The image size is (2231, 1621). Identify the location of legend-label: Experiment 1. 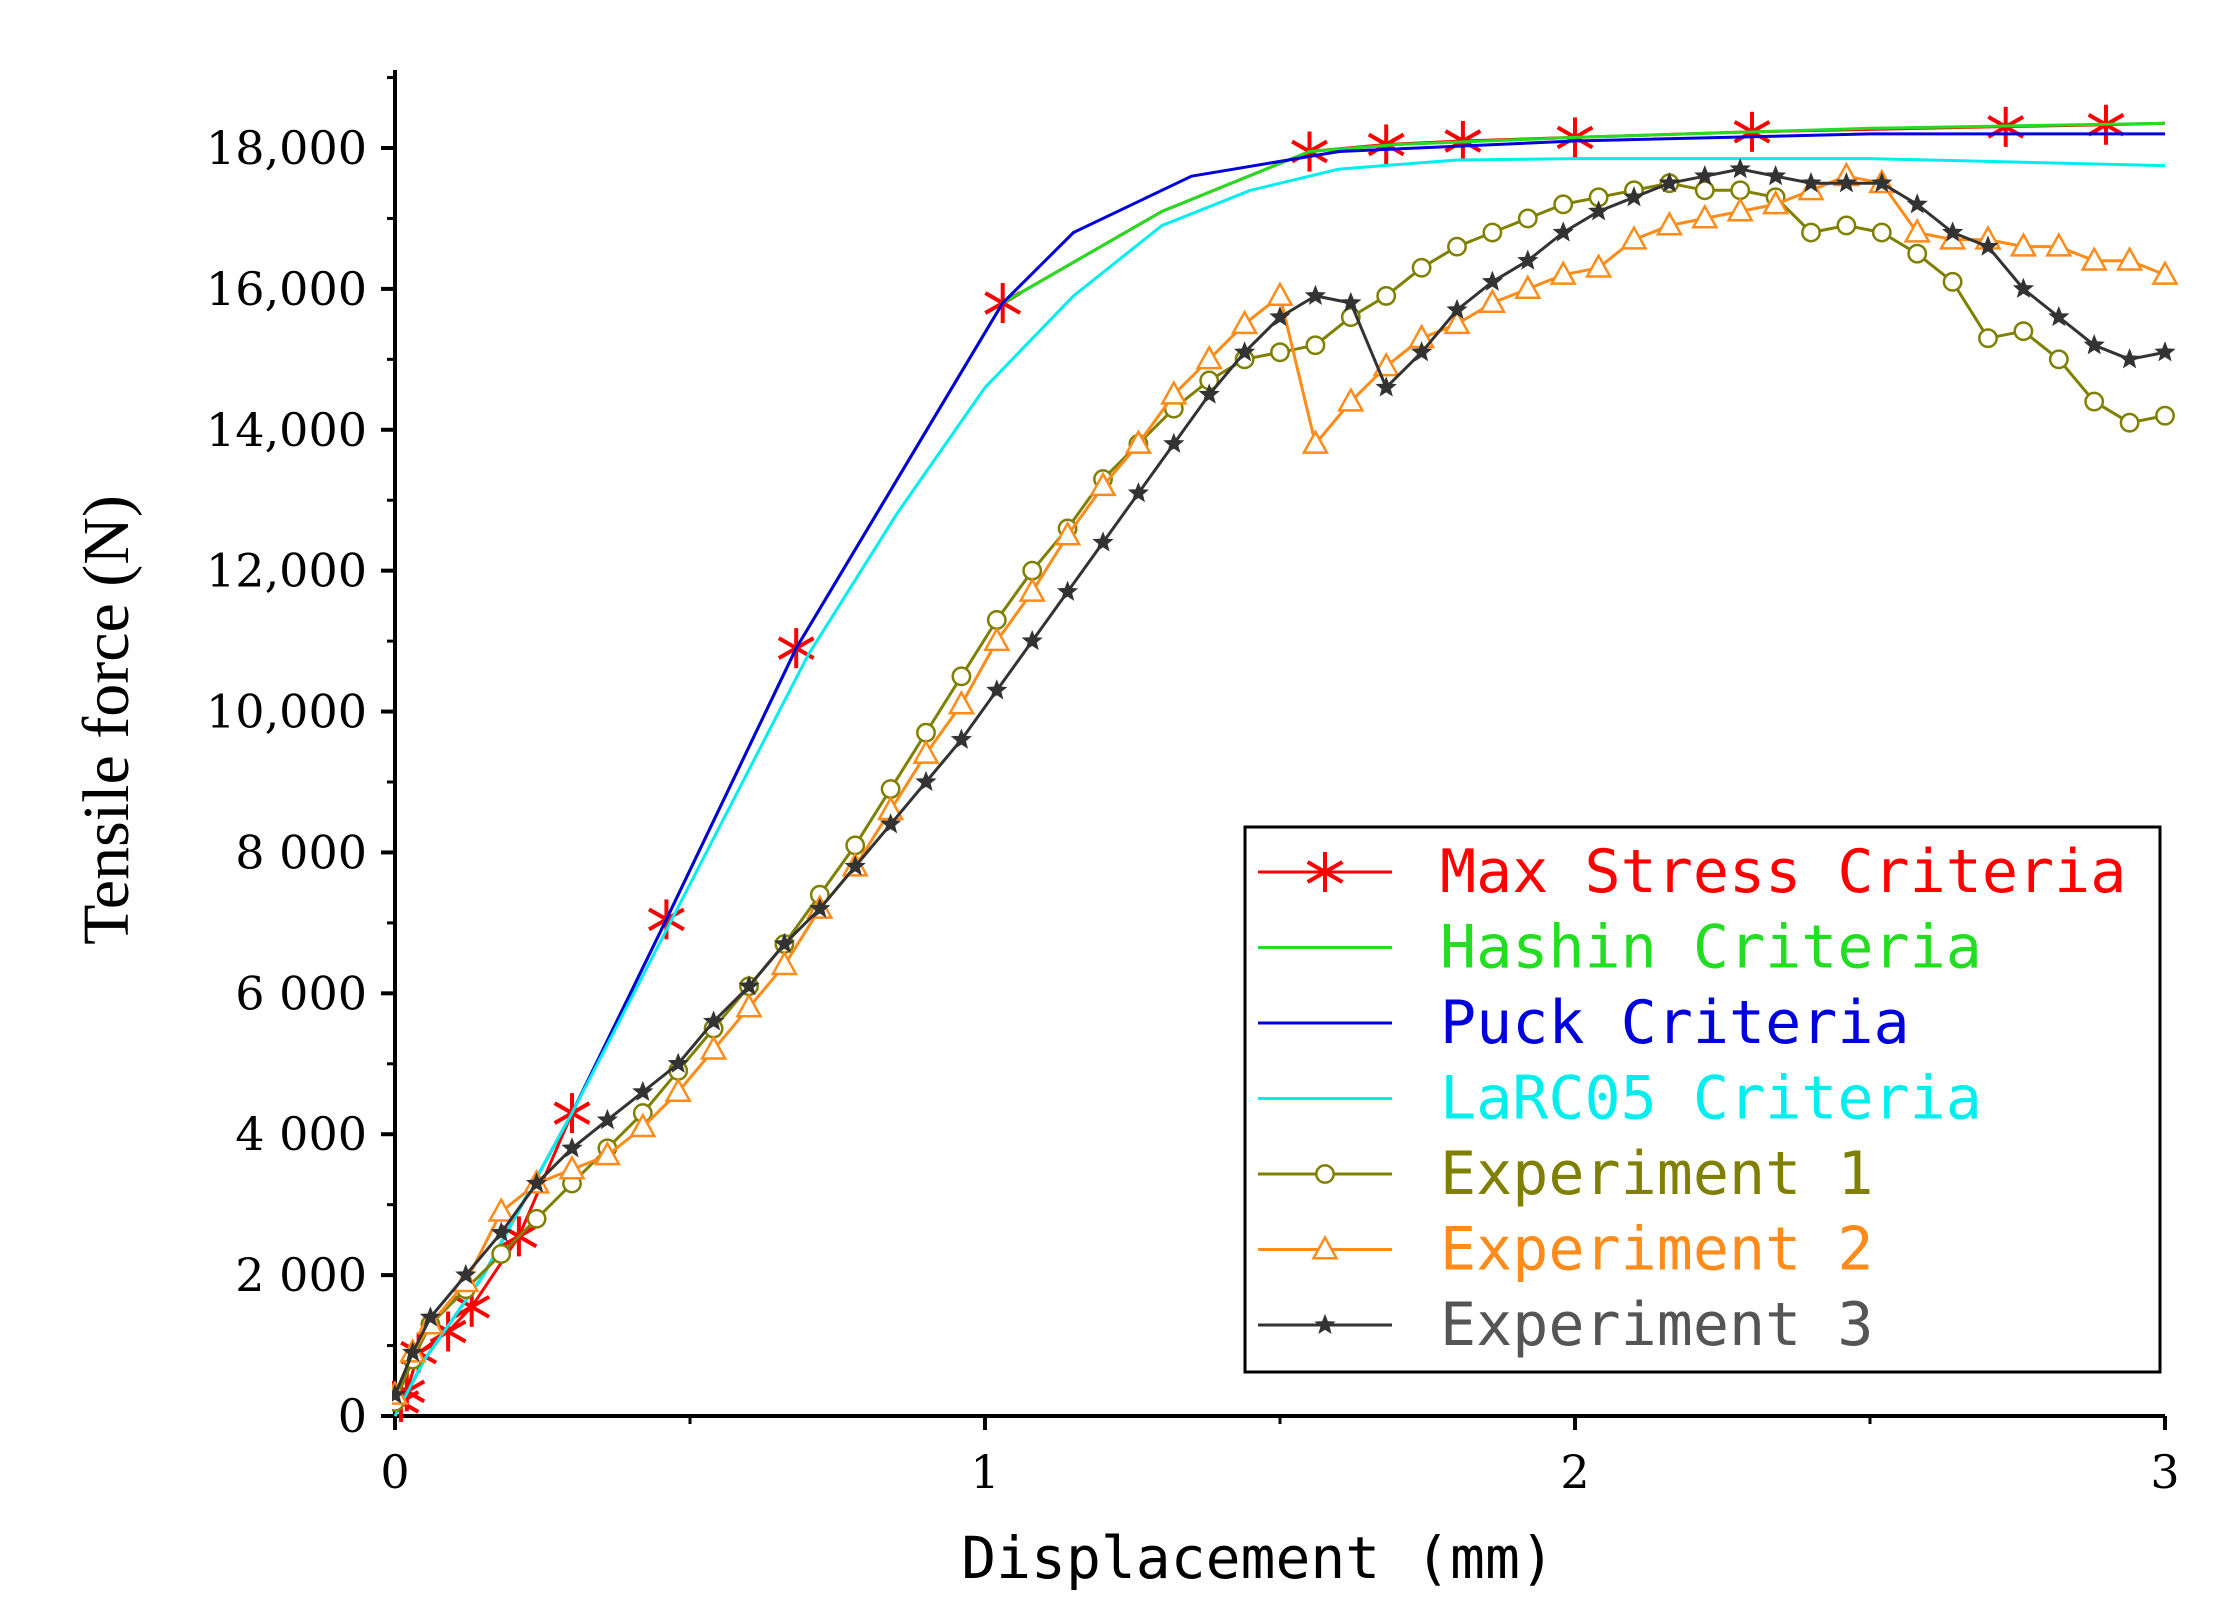
(1656, 1174).